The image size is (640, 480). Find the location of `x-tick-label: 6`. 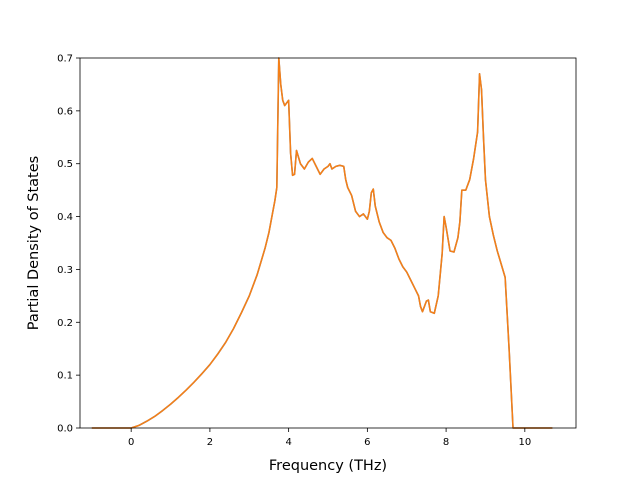

x-tick-label: 6 is located at coordinates (367, 442).